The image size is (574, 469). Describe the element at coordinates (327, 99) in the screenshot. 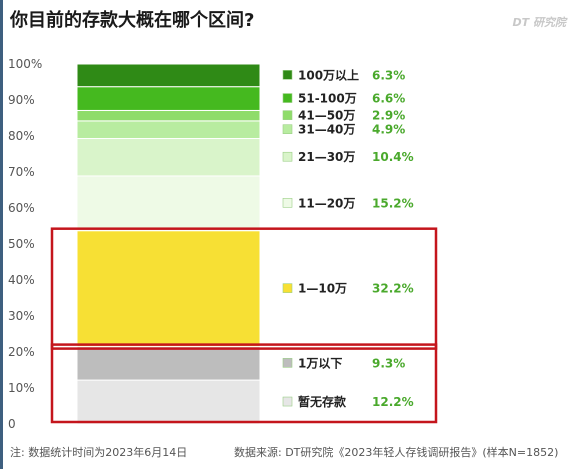

I see `legend-label: 51-100万` at that location.